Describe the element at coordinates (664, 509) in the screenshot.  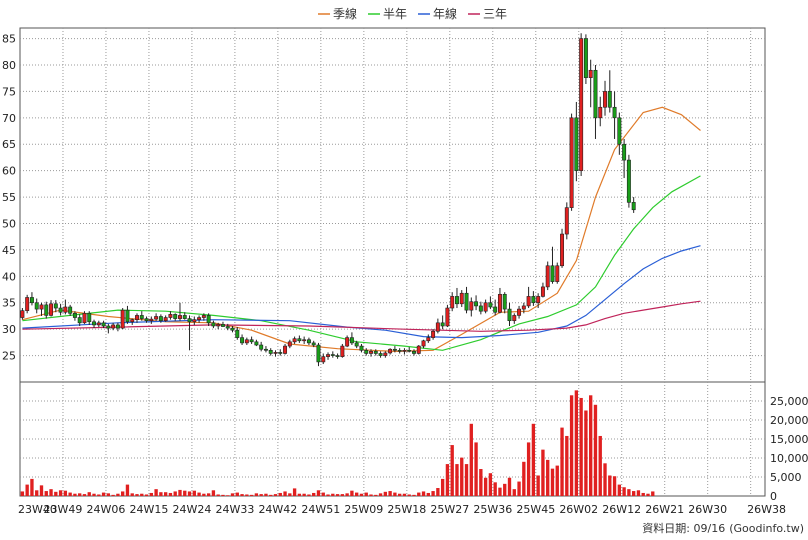
I see `x-tick-label: 26W21` at that location.